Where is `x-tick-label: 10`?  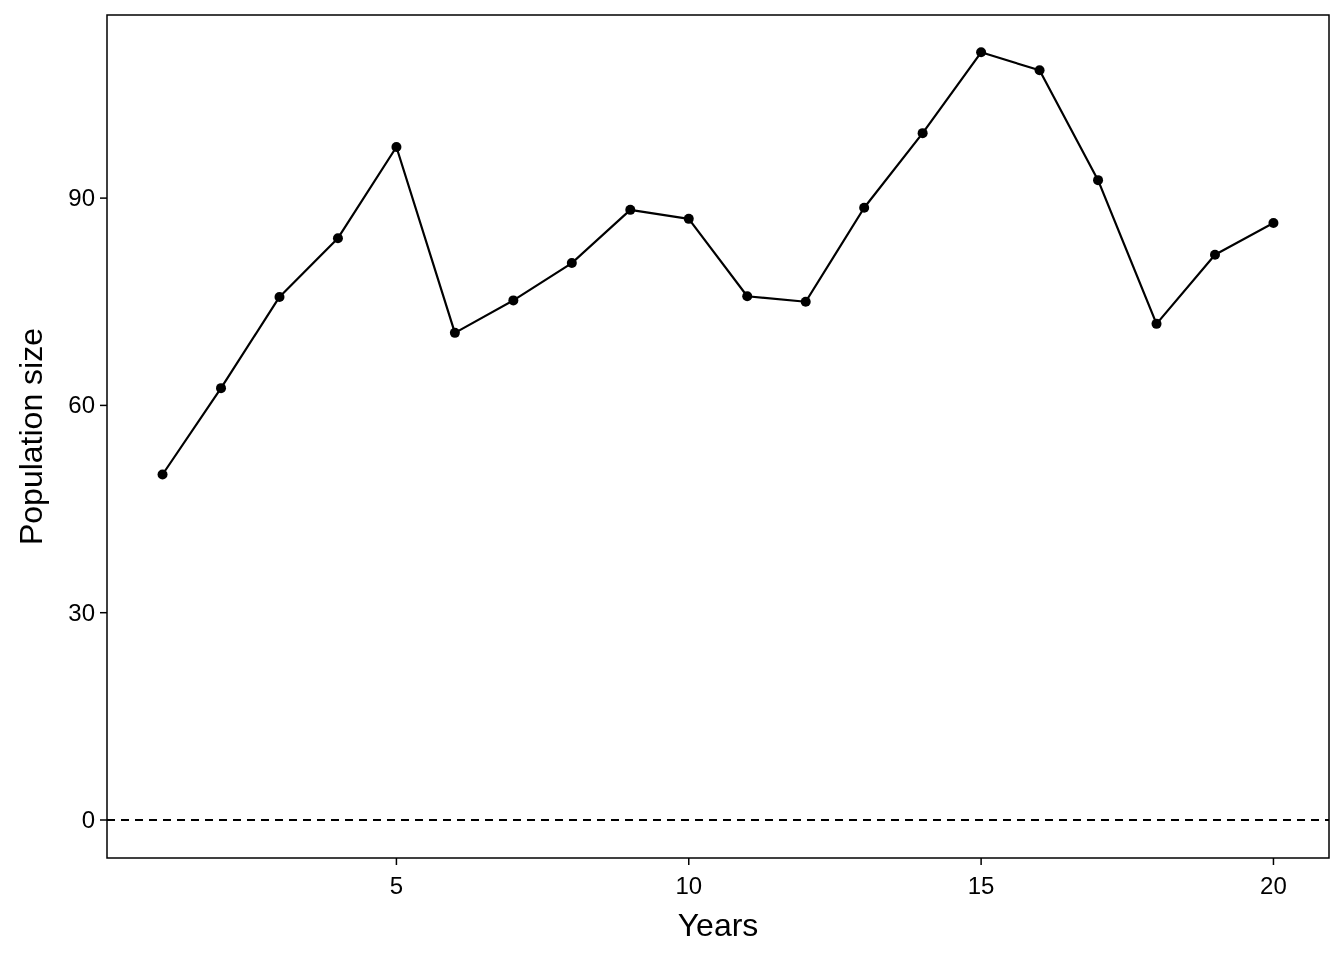
x-tick-label: 10 is located at coordinates (689, 885).